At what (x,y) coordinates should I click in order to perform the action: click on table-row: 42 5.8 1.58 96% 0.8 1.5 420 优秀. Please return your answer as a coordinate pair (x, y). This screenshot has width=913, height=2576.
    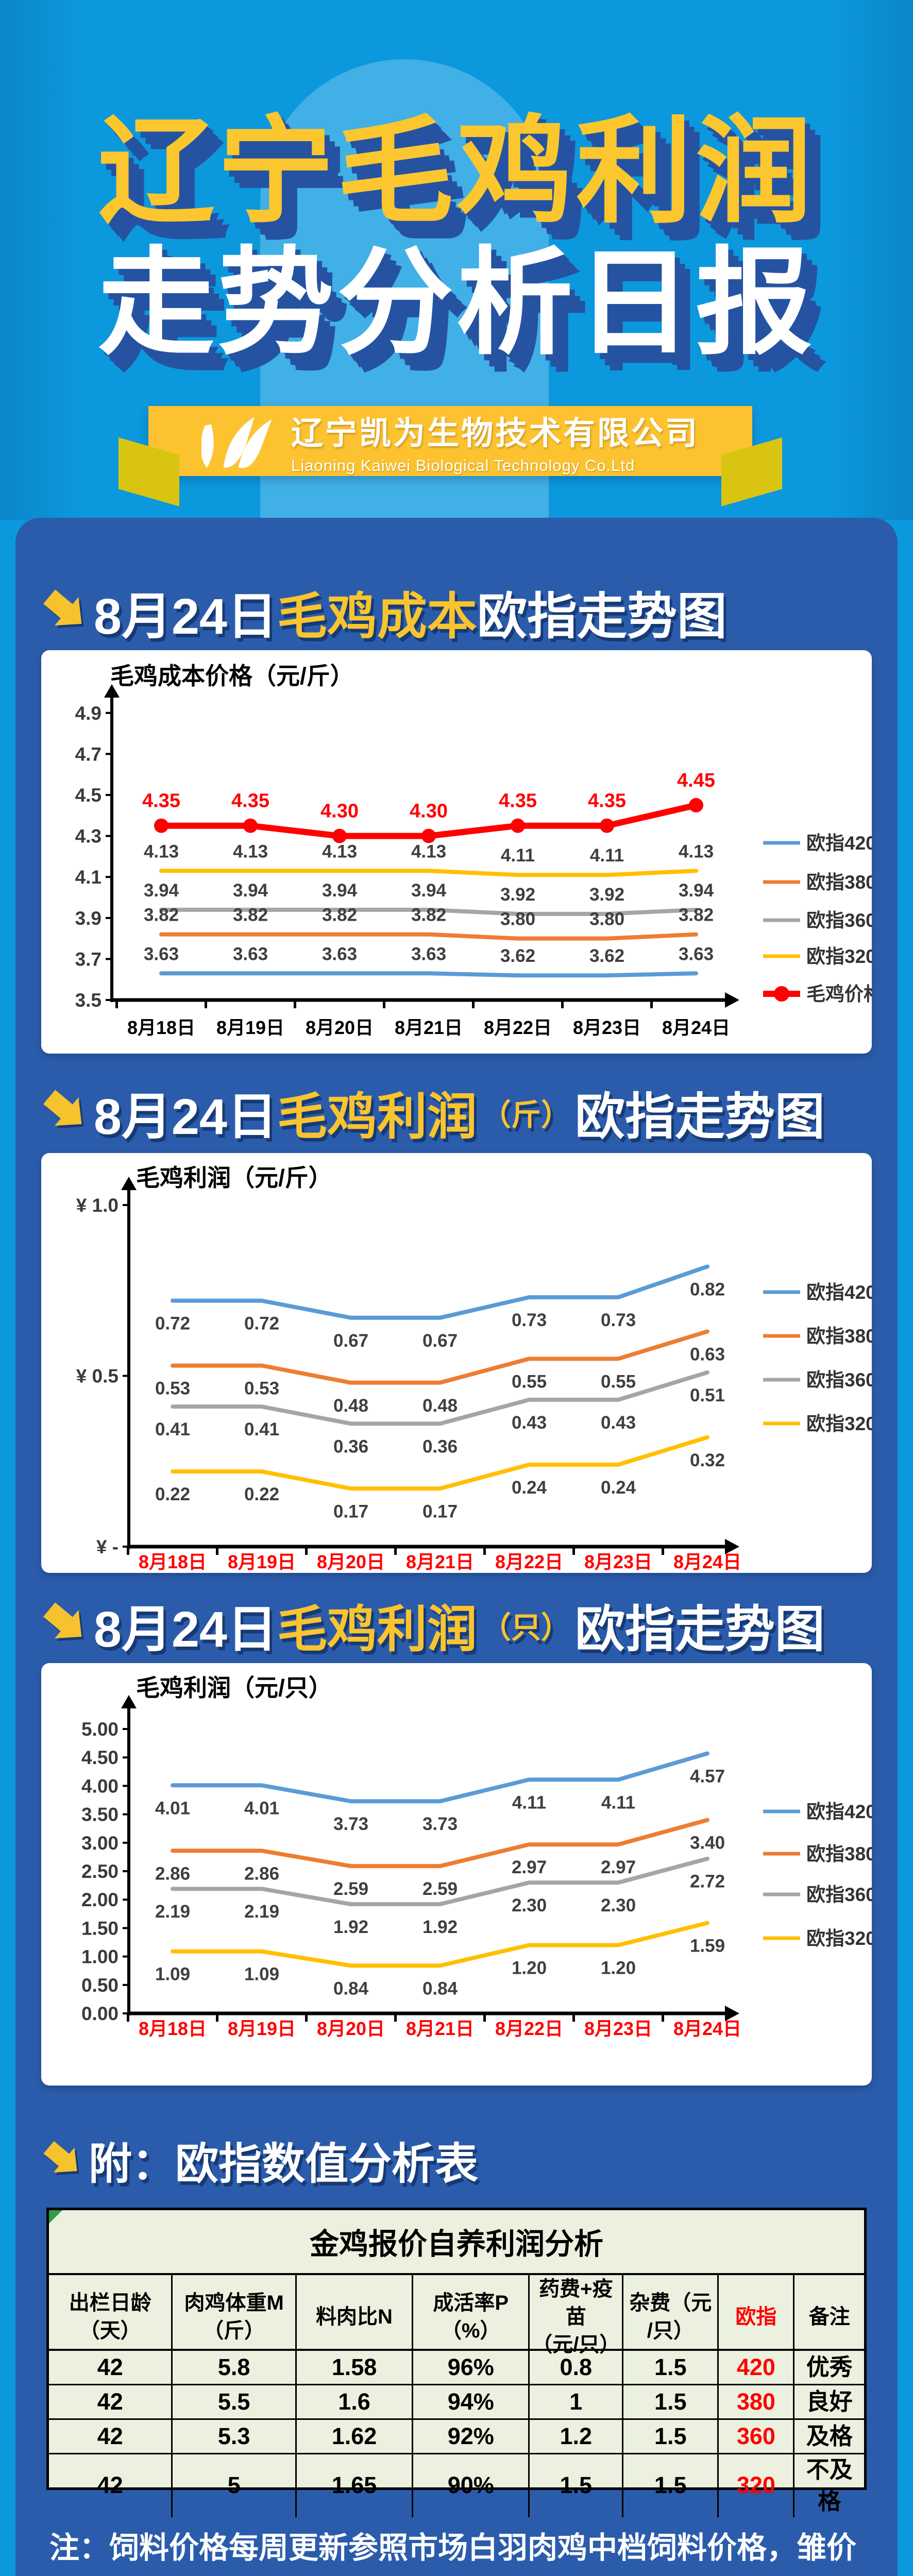
    Looking at the image, I should click on (457, 2368).